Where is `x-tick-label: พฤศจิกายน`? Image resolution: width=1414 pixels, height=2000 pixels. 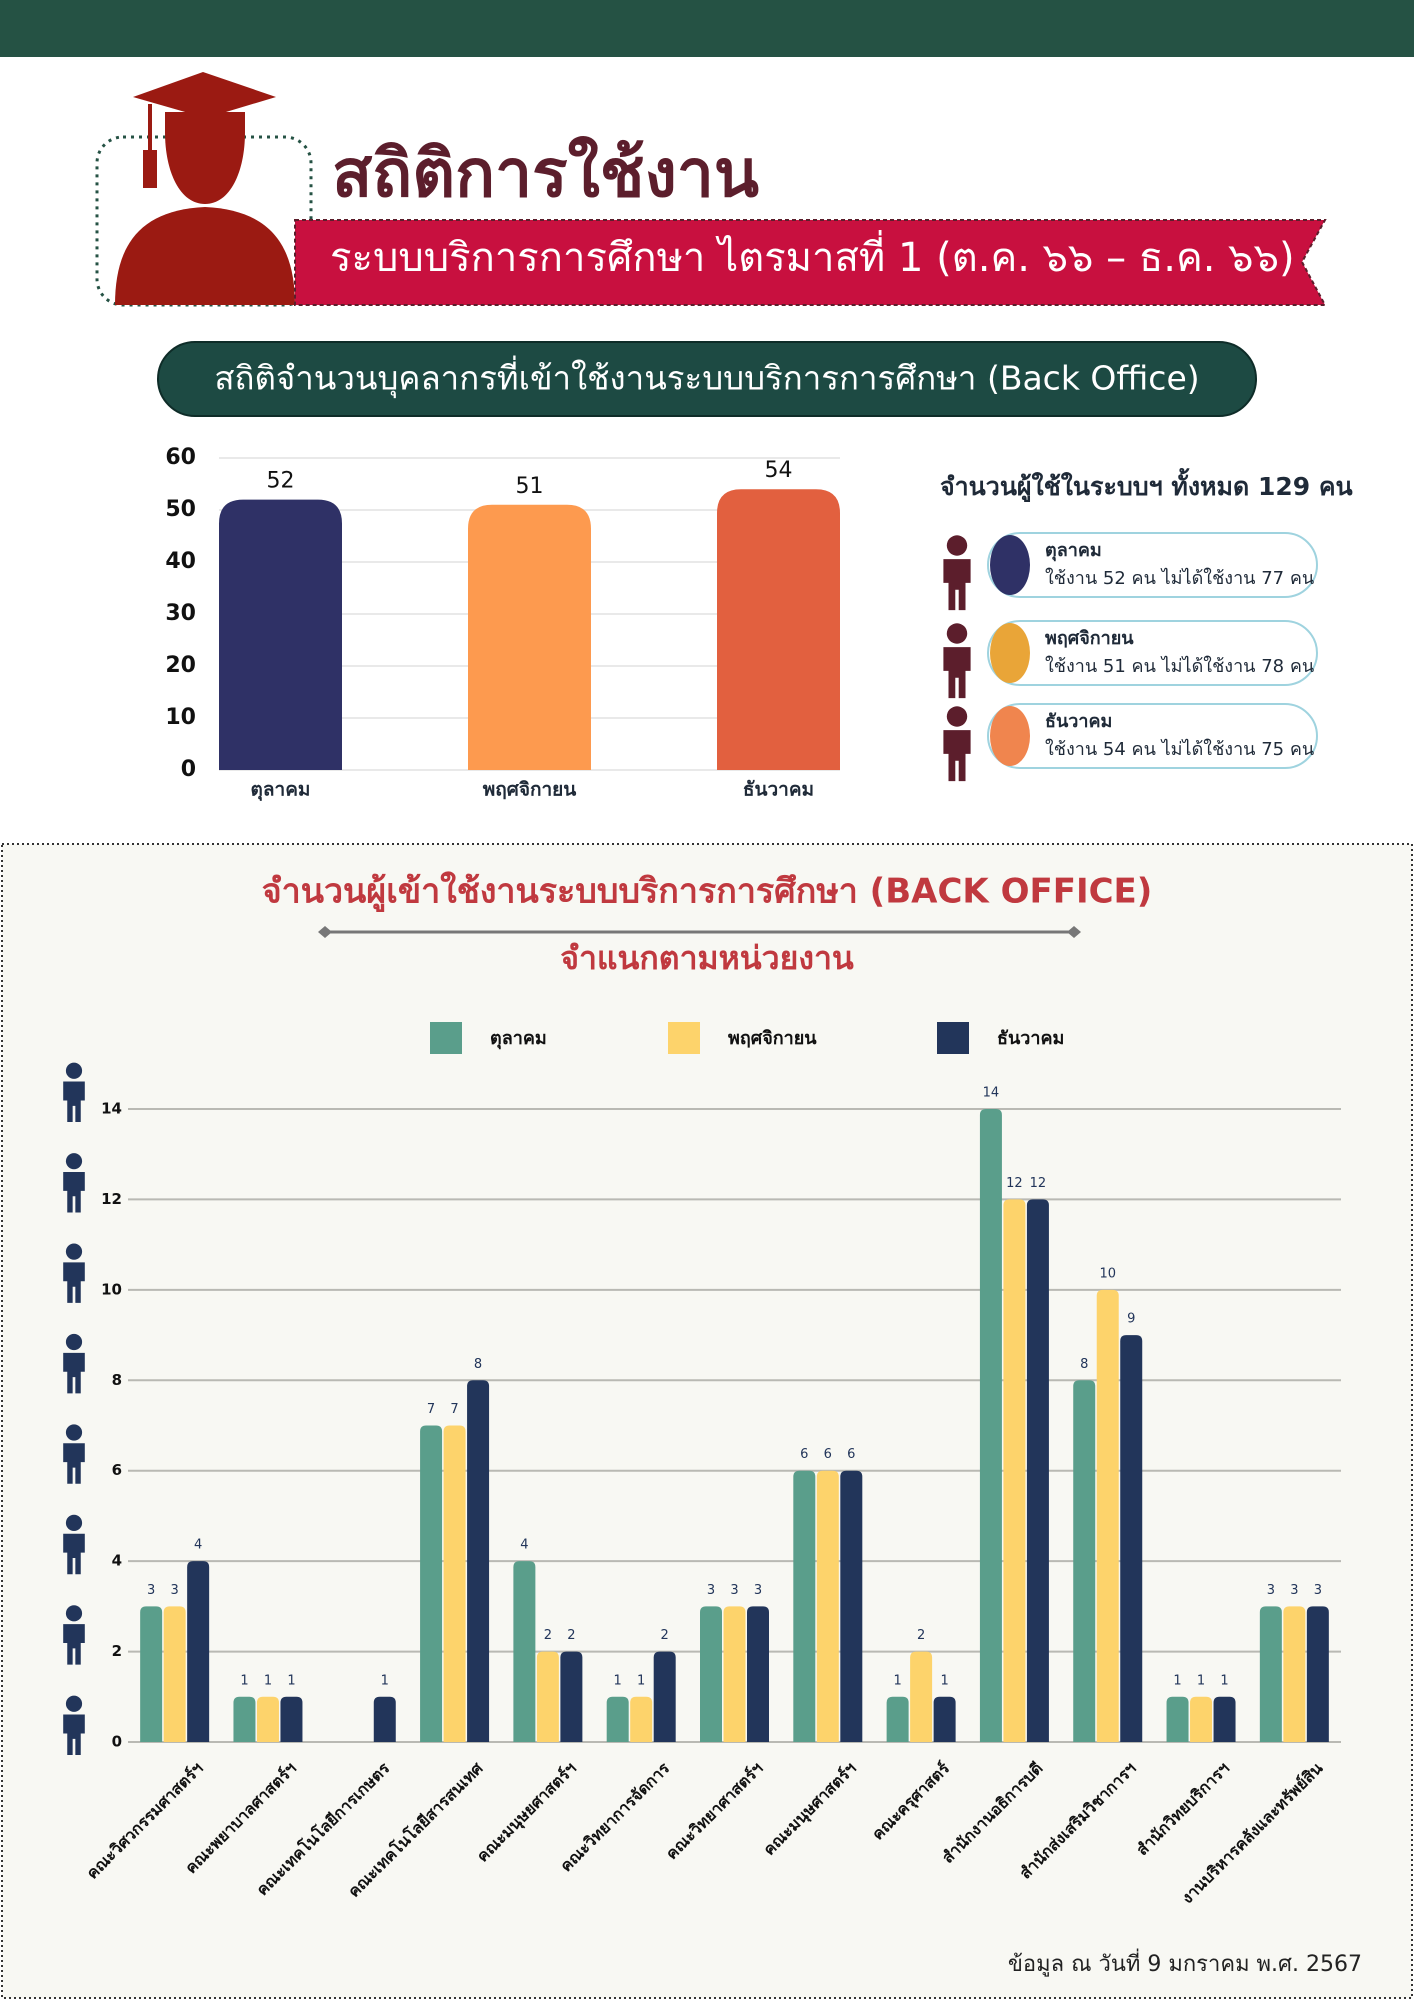 x-tick-label: พฤศจิกายน is located at coordinates (530, 790).